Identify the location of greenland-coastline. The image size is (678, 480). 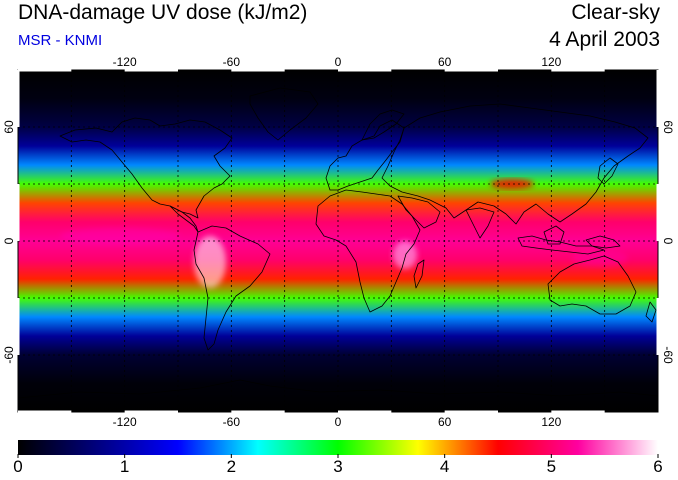
(284, 114).